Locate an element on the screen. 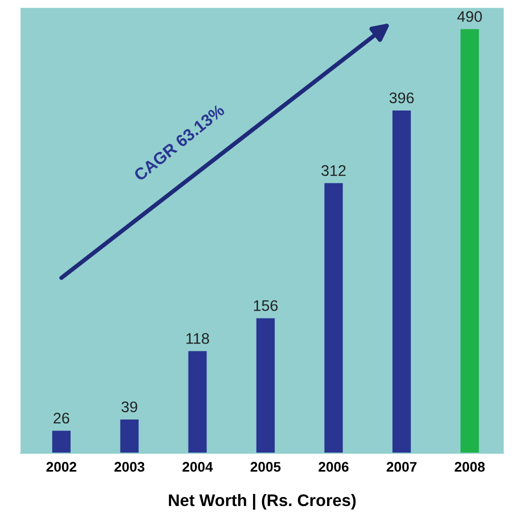 This screenshot has height=527, width=514. data-label: 490 is located at coordinates (469, 16).